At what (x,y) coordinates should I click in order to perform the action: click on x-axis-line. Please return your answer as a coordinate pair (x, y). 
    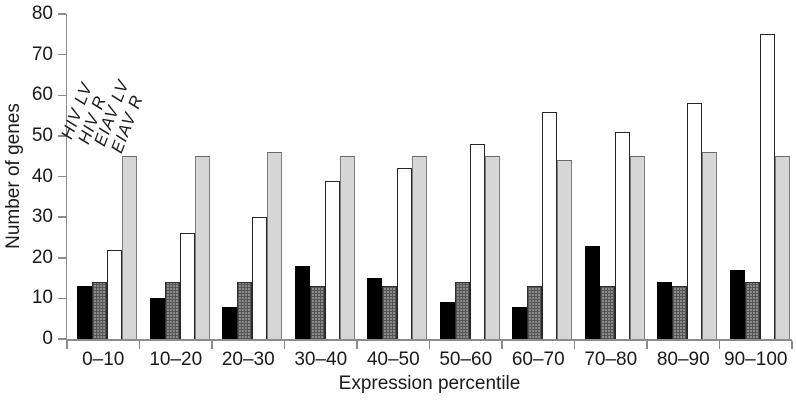
    Looking at the image, I should click on (428, 340).